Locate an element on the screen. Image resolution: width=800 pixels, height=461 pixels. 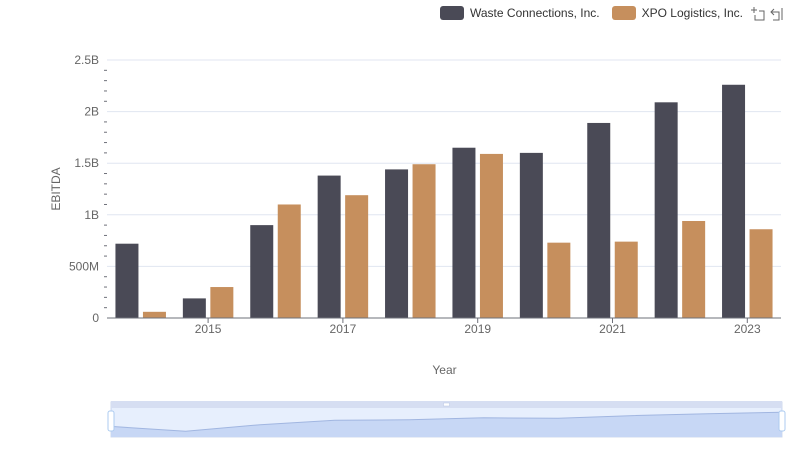
legend-item-xpo-logistics: XPO Logistics, Inc. is located at coordinates (677, 13).